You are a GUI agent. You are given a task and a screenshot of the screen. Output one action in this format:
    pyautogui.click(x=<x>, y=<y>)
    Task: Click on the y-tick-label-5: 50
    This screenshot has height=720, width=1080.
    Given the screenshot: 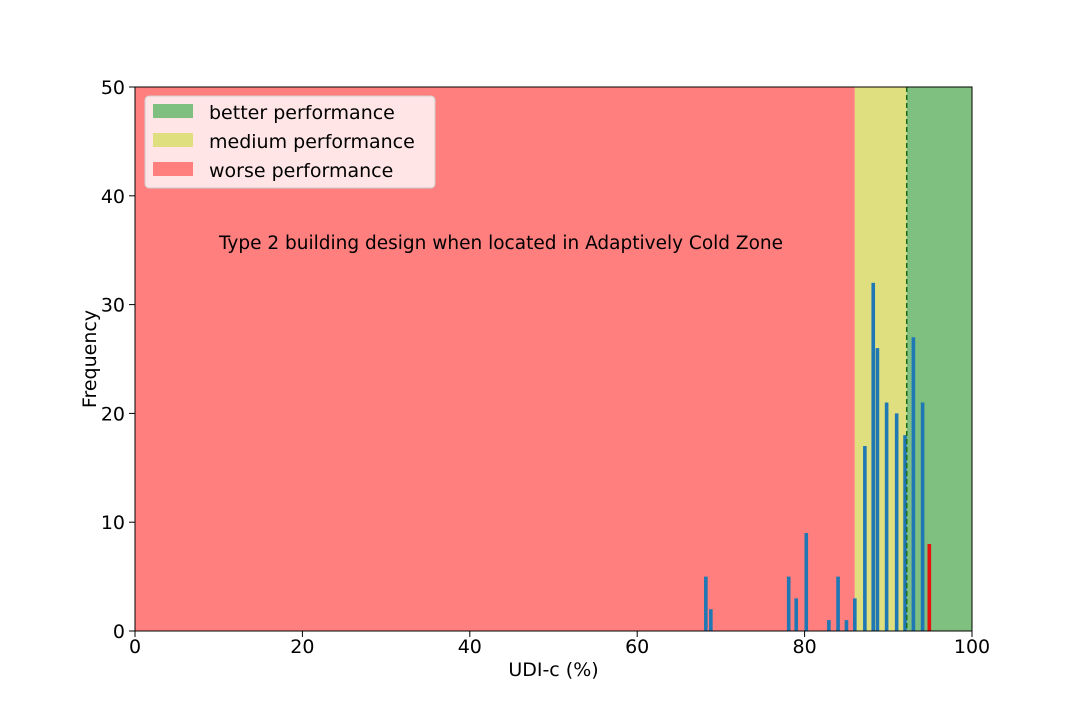 What is the action you would take?
    pyautogui.click(x=113, y=88)
    